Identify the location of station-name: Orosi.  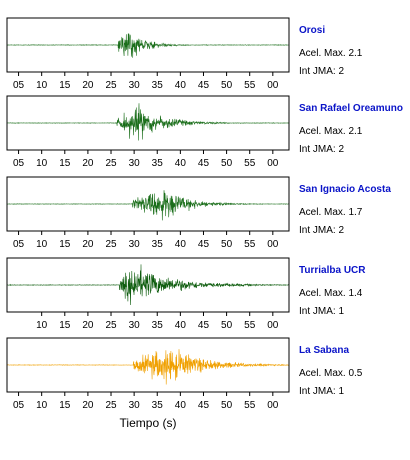
(312, 30).